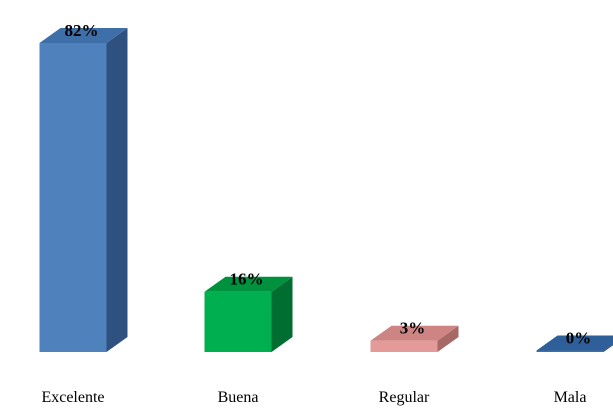 This screenshot has height=418, width=613. What do you see at coordinates (117, 190) in the screenshot?
I see `bar-side-excelente` at bounding box center [117, 190].